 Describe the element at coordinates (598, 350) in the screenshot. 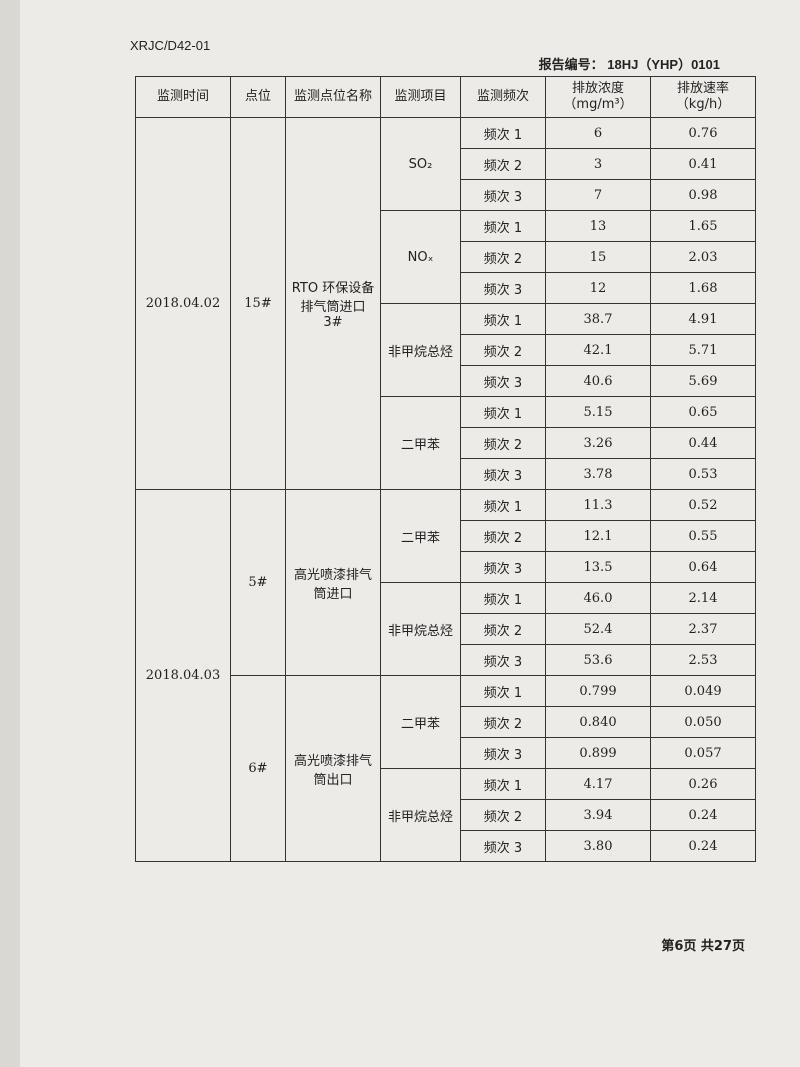

I see `concentration-cell: 42.1` at that location.